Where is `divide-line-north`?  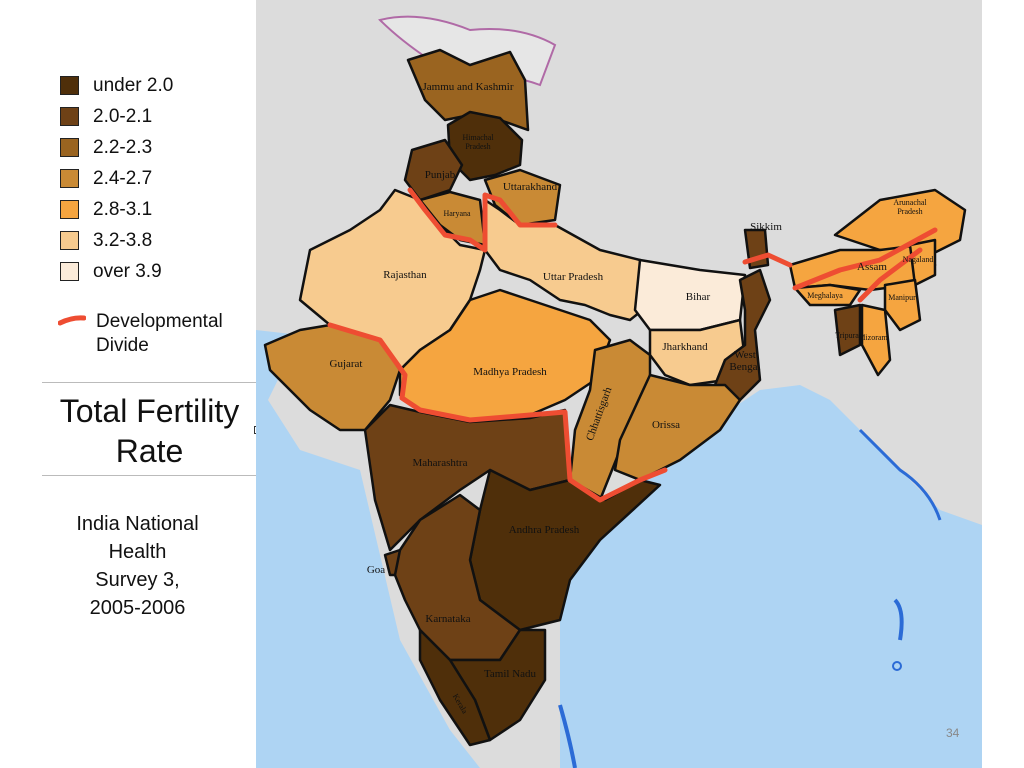 divide-line-north is located at coordinates (482, 220).